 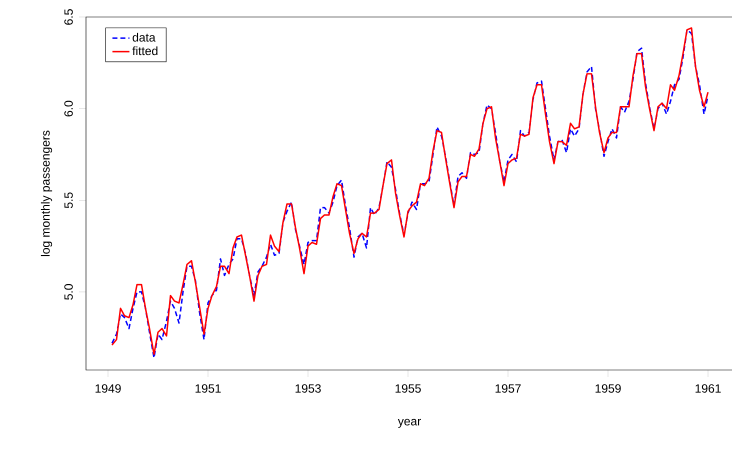 What do you see at coordinates (409, 423) in the screenshot?
I see `x-axis-title: year` at bounding box center [409, 423].